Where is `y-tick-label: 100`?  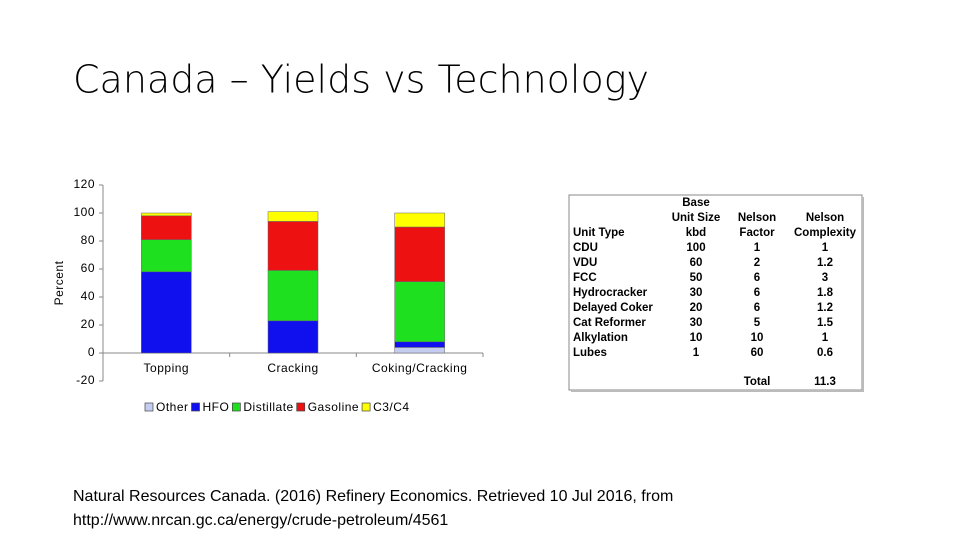
y-tick-label: 100 is located at coordinates (84, 212).